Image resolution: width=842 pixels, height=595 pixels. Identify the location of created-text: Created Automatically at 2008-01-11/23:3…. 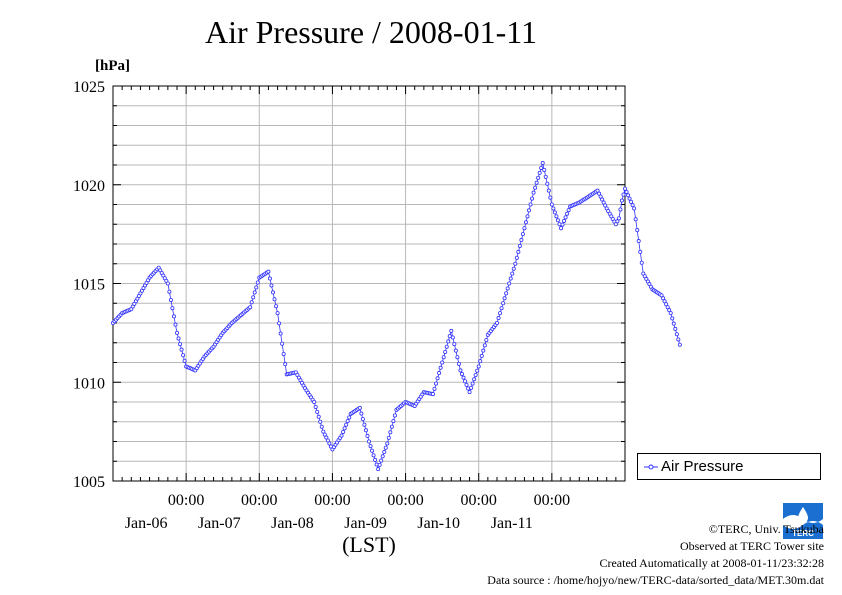
(711, 563).